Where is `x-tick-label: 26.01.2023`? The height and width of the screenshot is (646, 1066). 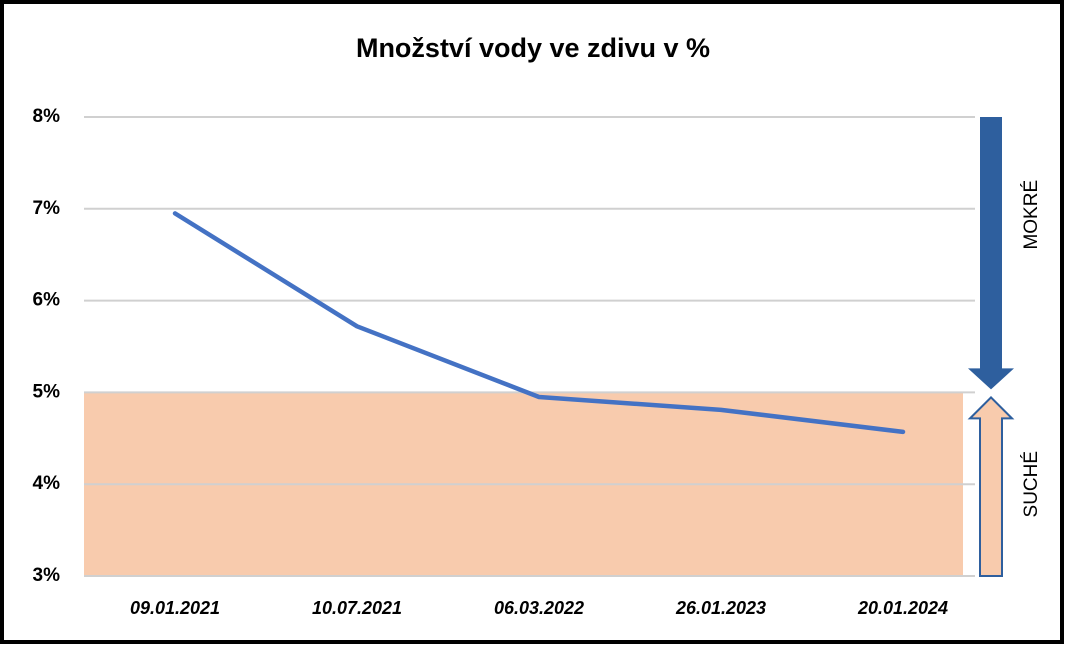 x-tick-label: 26.01.2023 is located at coordinates (720, 608).